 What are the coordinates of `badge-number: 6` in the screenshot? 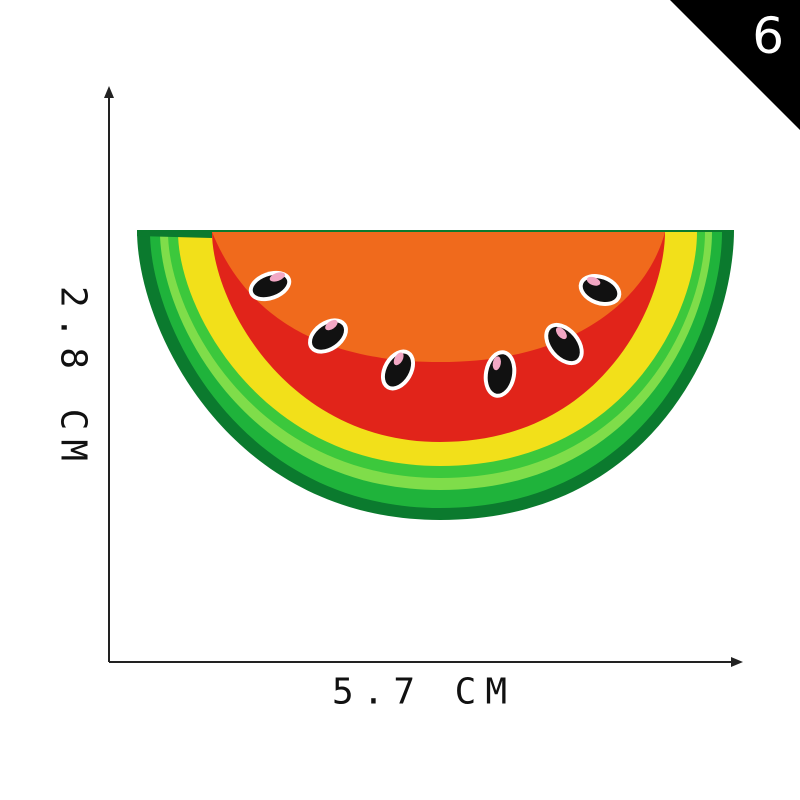 It's located at (768, 36).